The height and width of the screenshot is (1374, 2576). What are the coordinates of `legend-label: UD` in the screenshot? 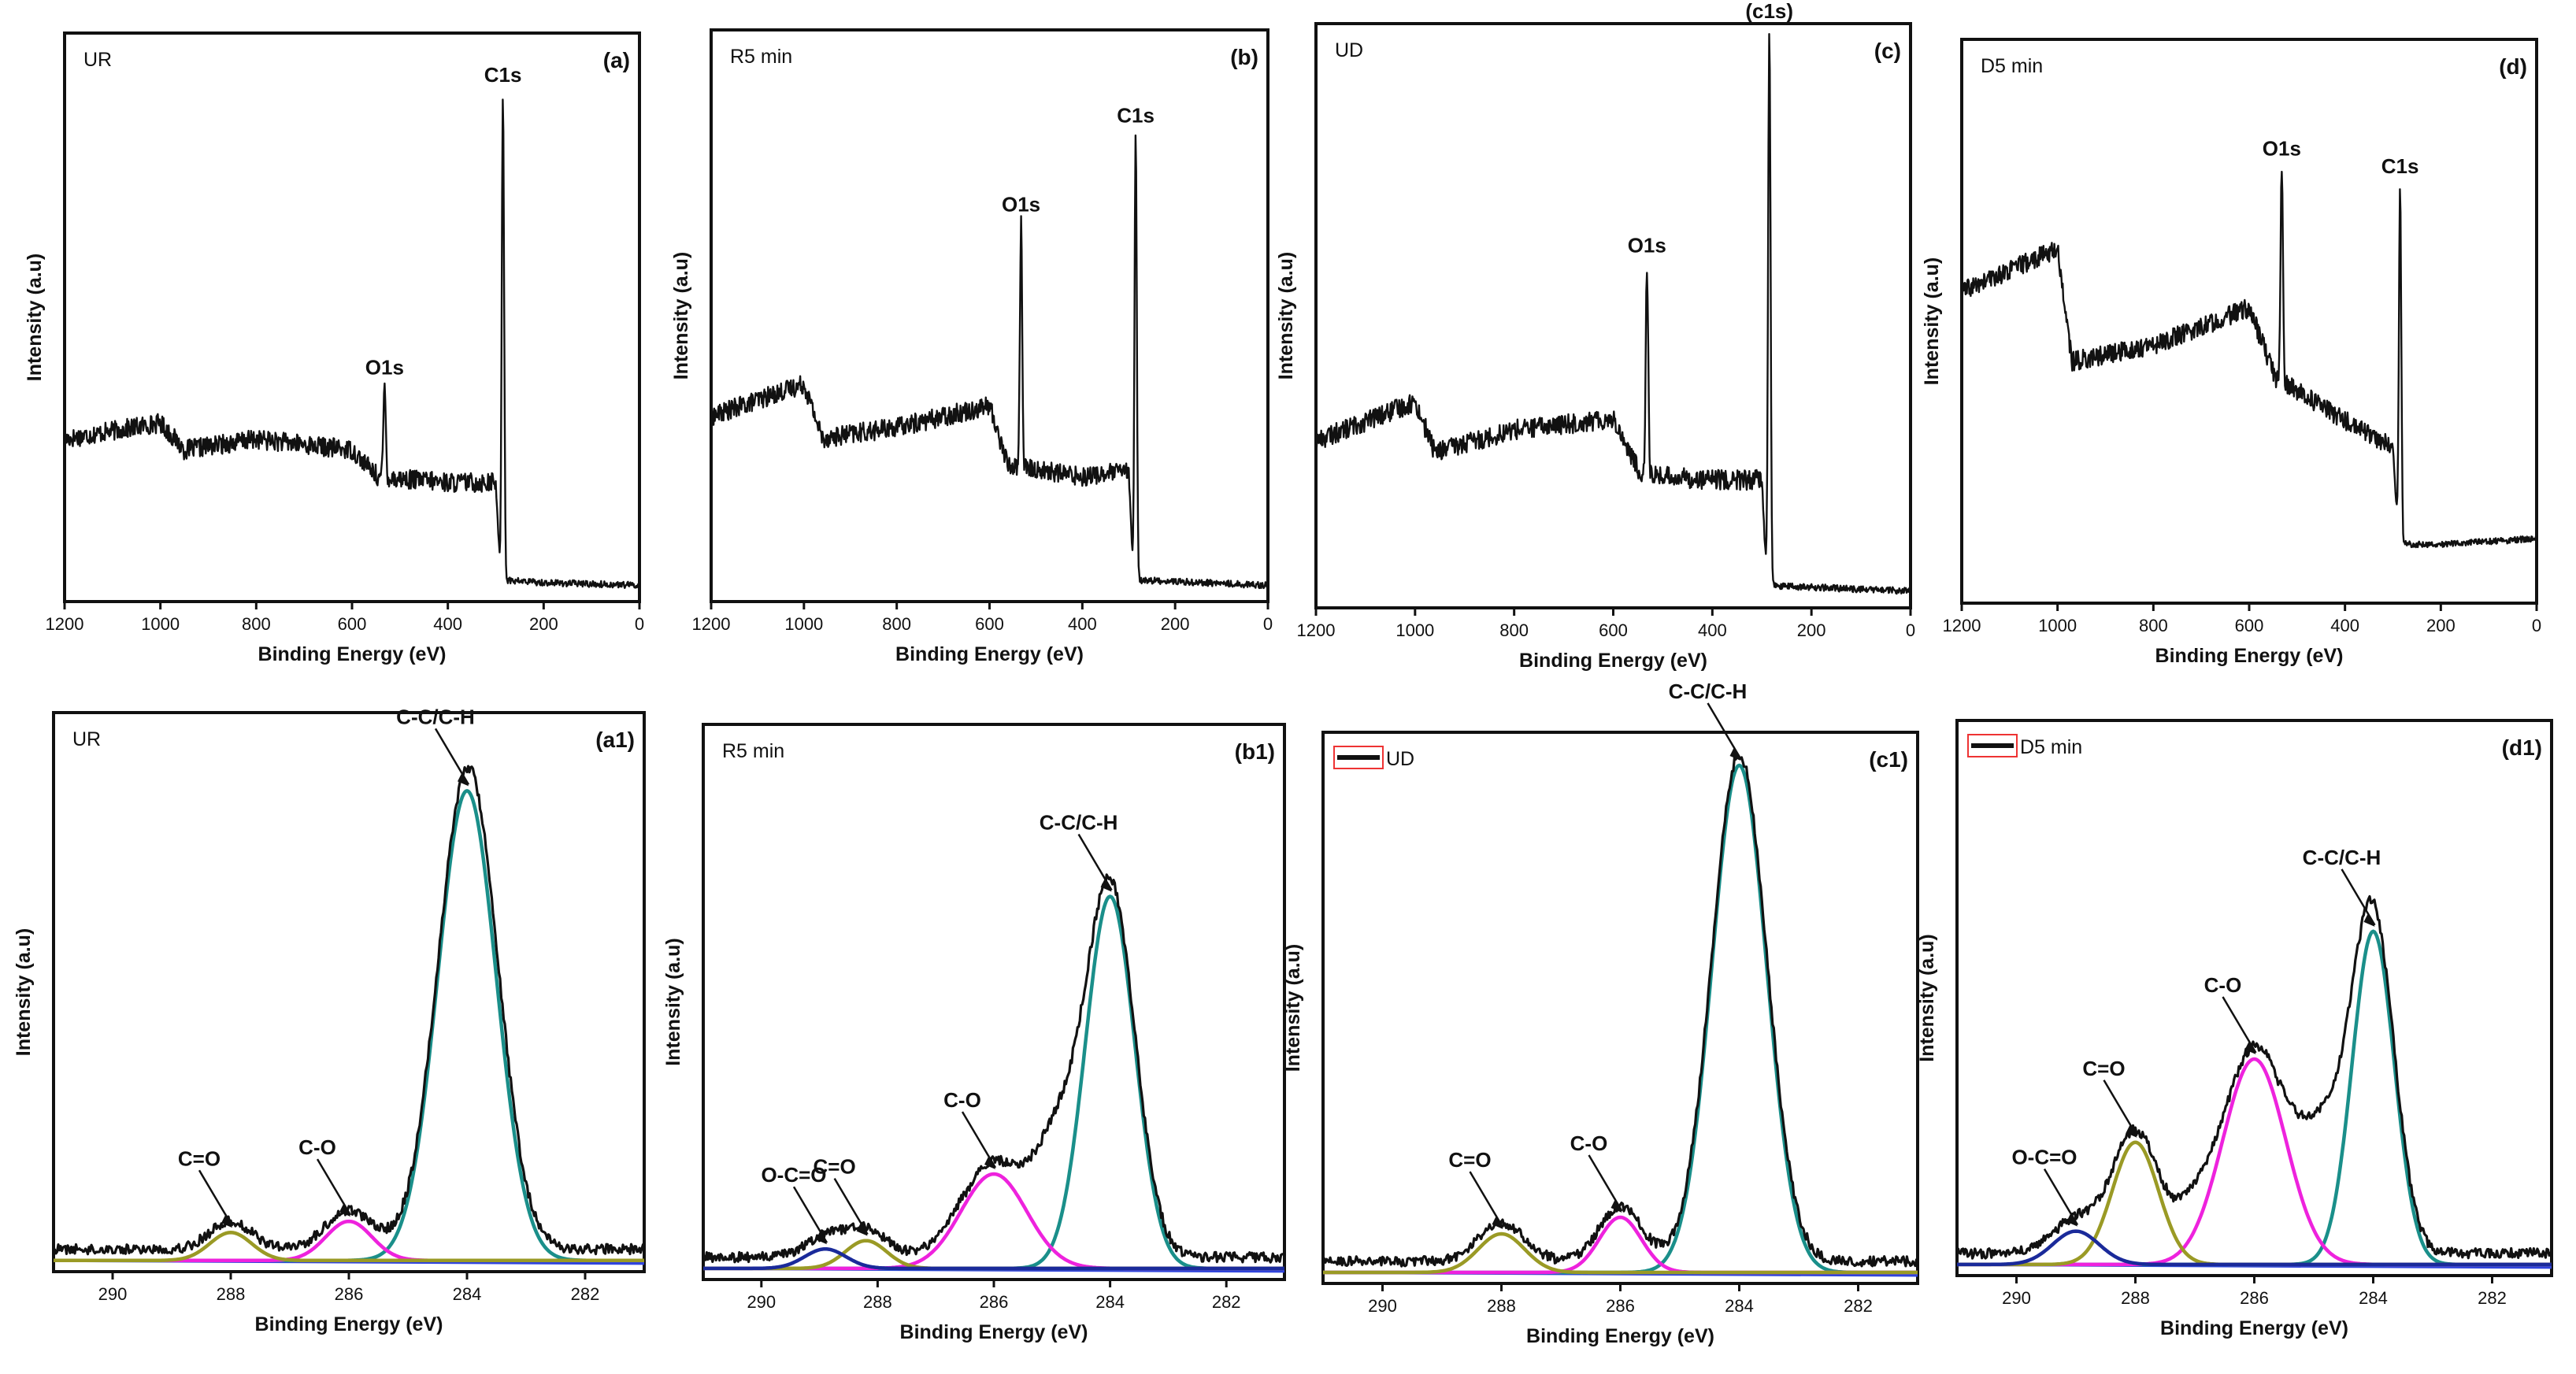 It's located at (1400, 759).